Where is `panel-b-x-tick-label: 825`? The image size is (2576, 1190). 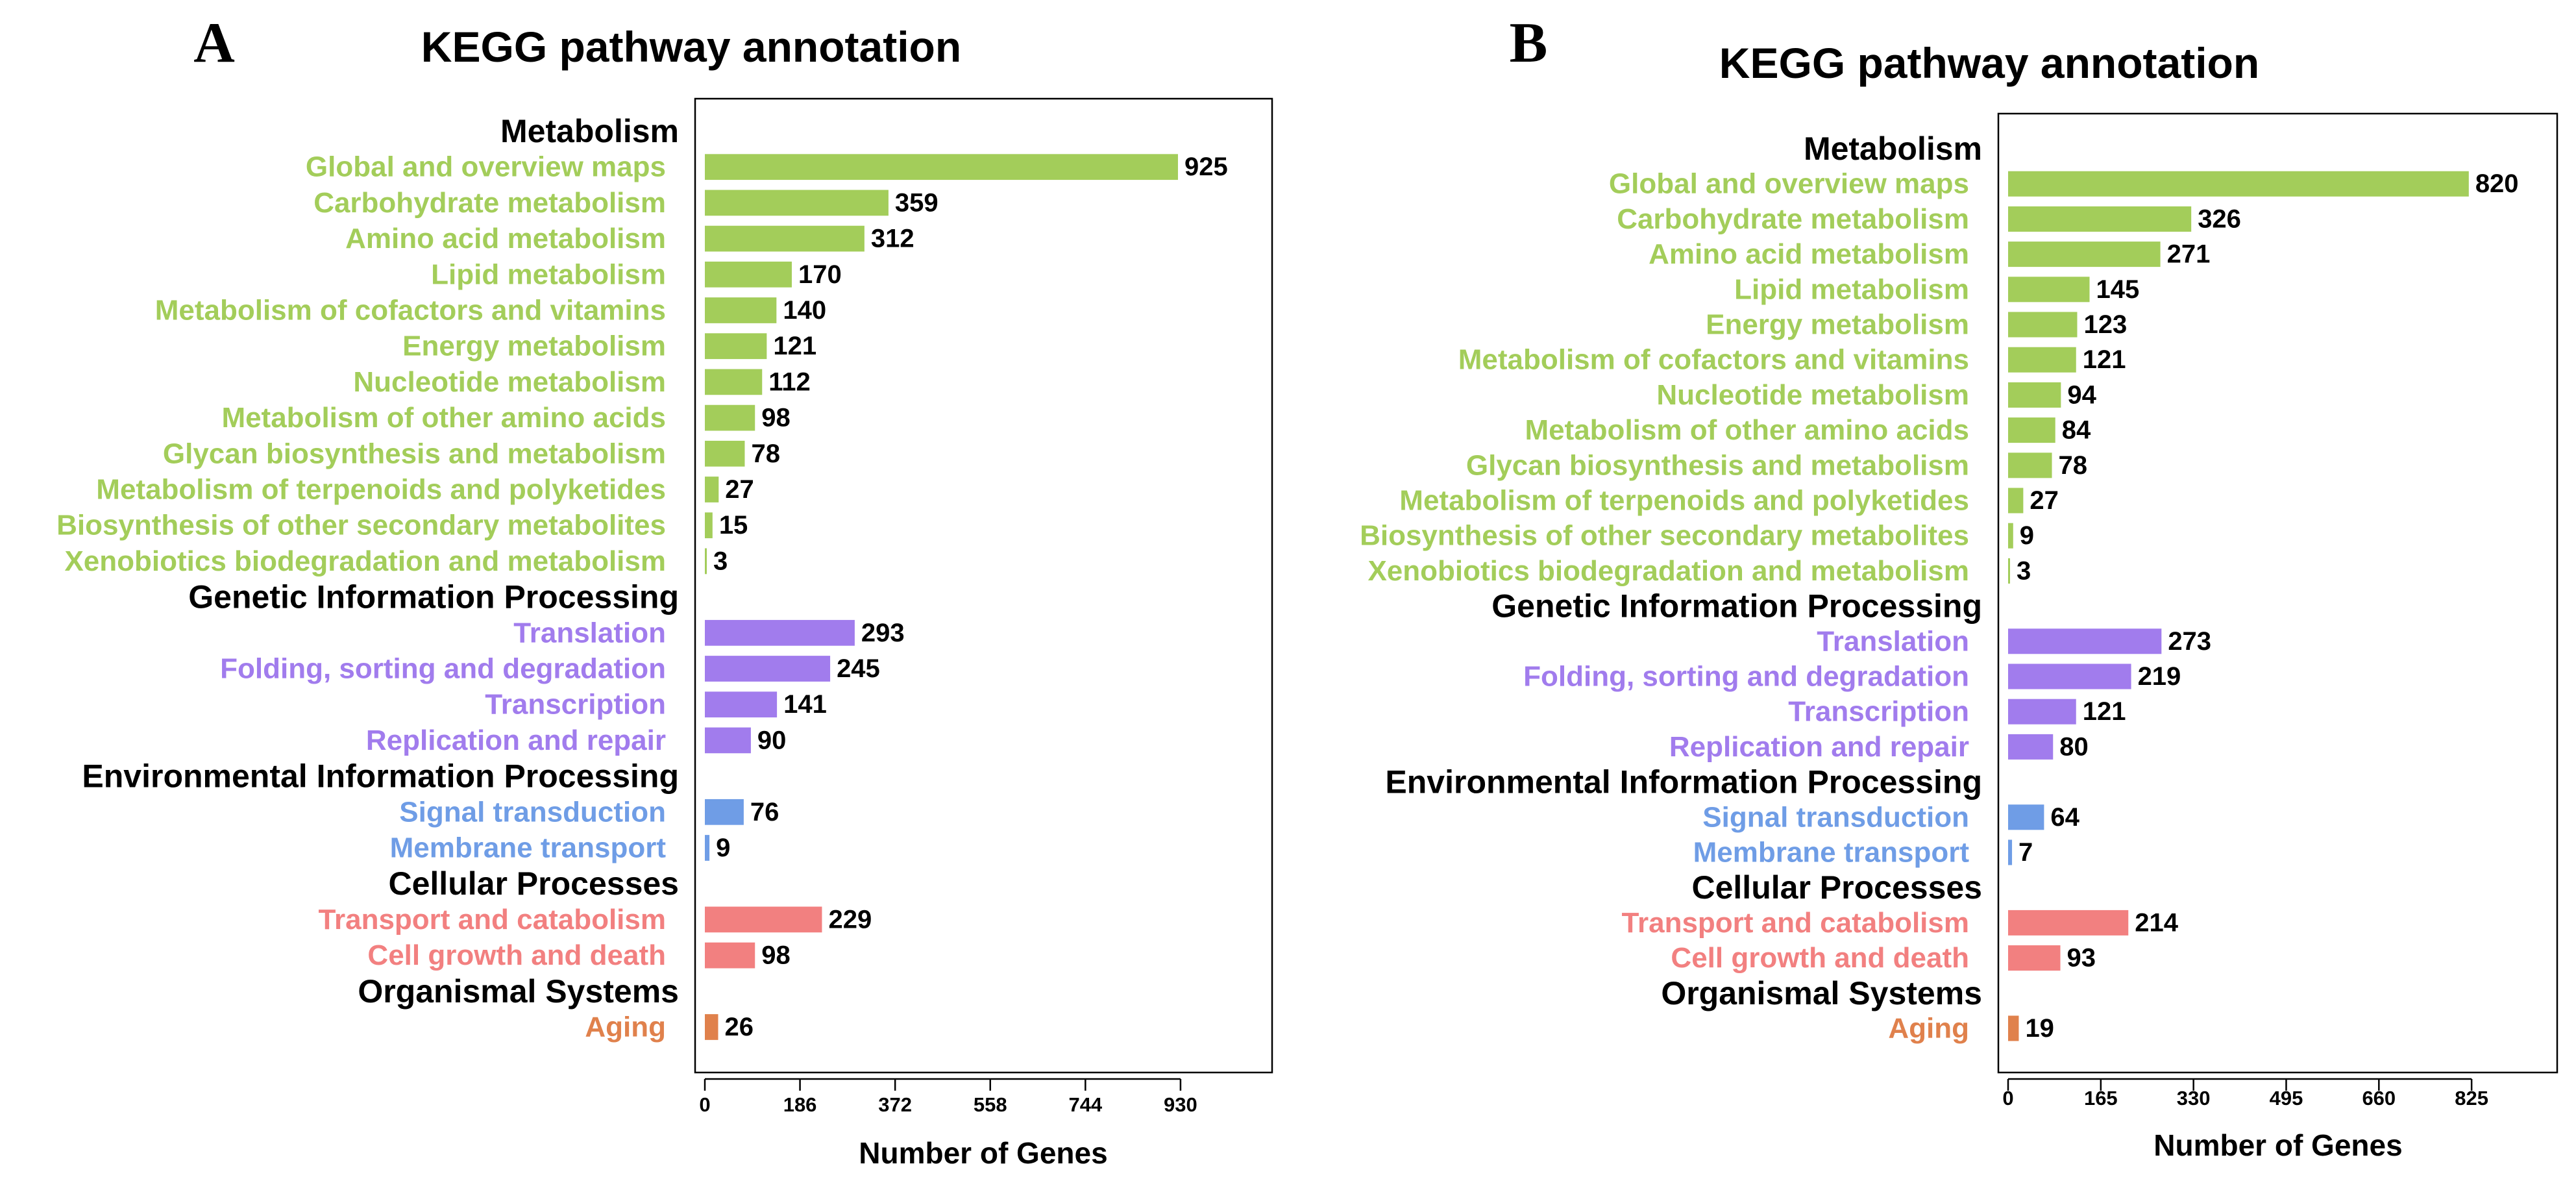 panel-b-x-tick-label: 825 is located at coordinates (2471, 1098).